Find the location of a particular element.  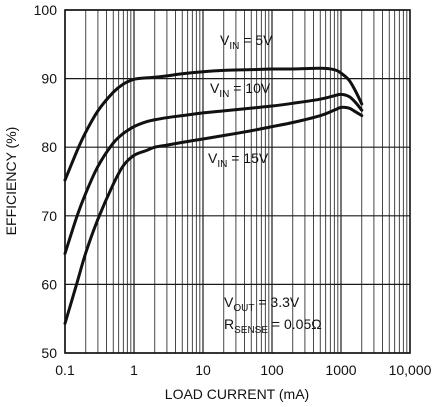

x-tick-label: 1000 is located at coordinates (340, 370).